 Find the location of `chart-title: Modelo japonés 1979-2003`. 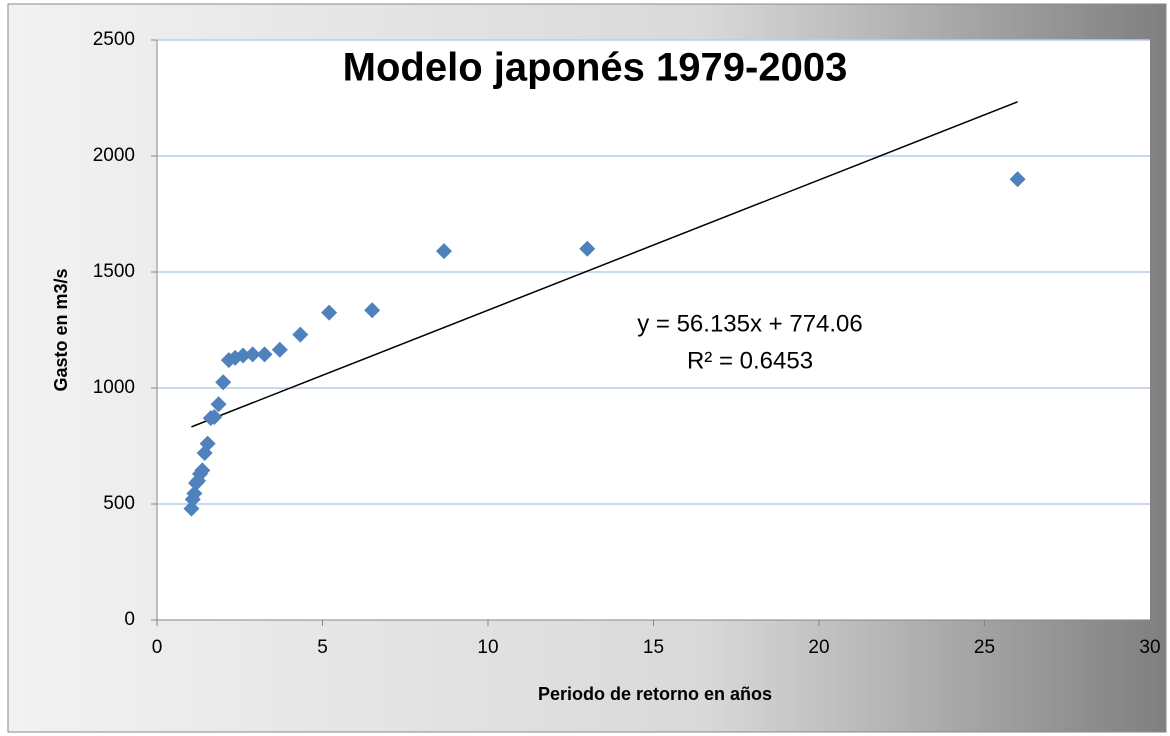

chart-title: Modelo japonés 1979-2003 is located at coordinates (595, 68).